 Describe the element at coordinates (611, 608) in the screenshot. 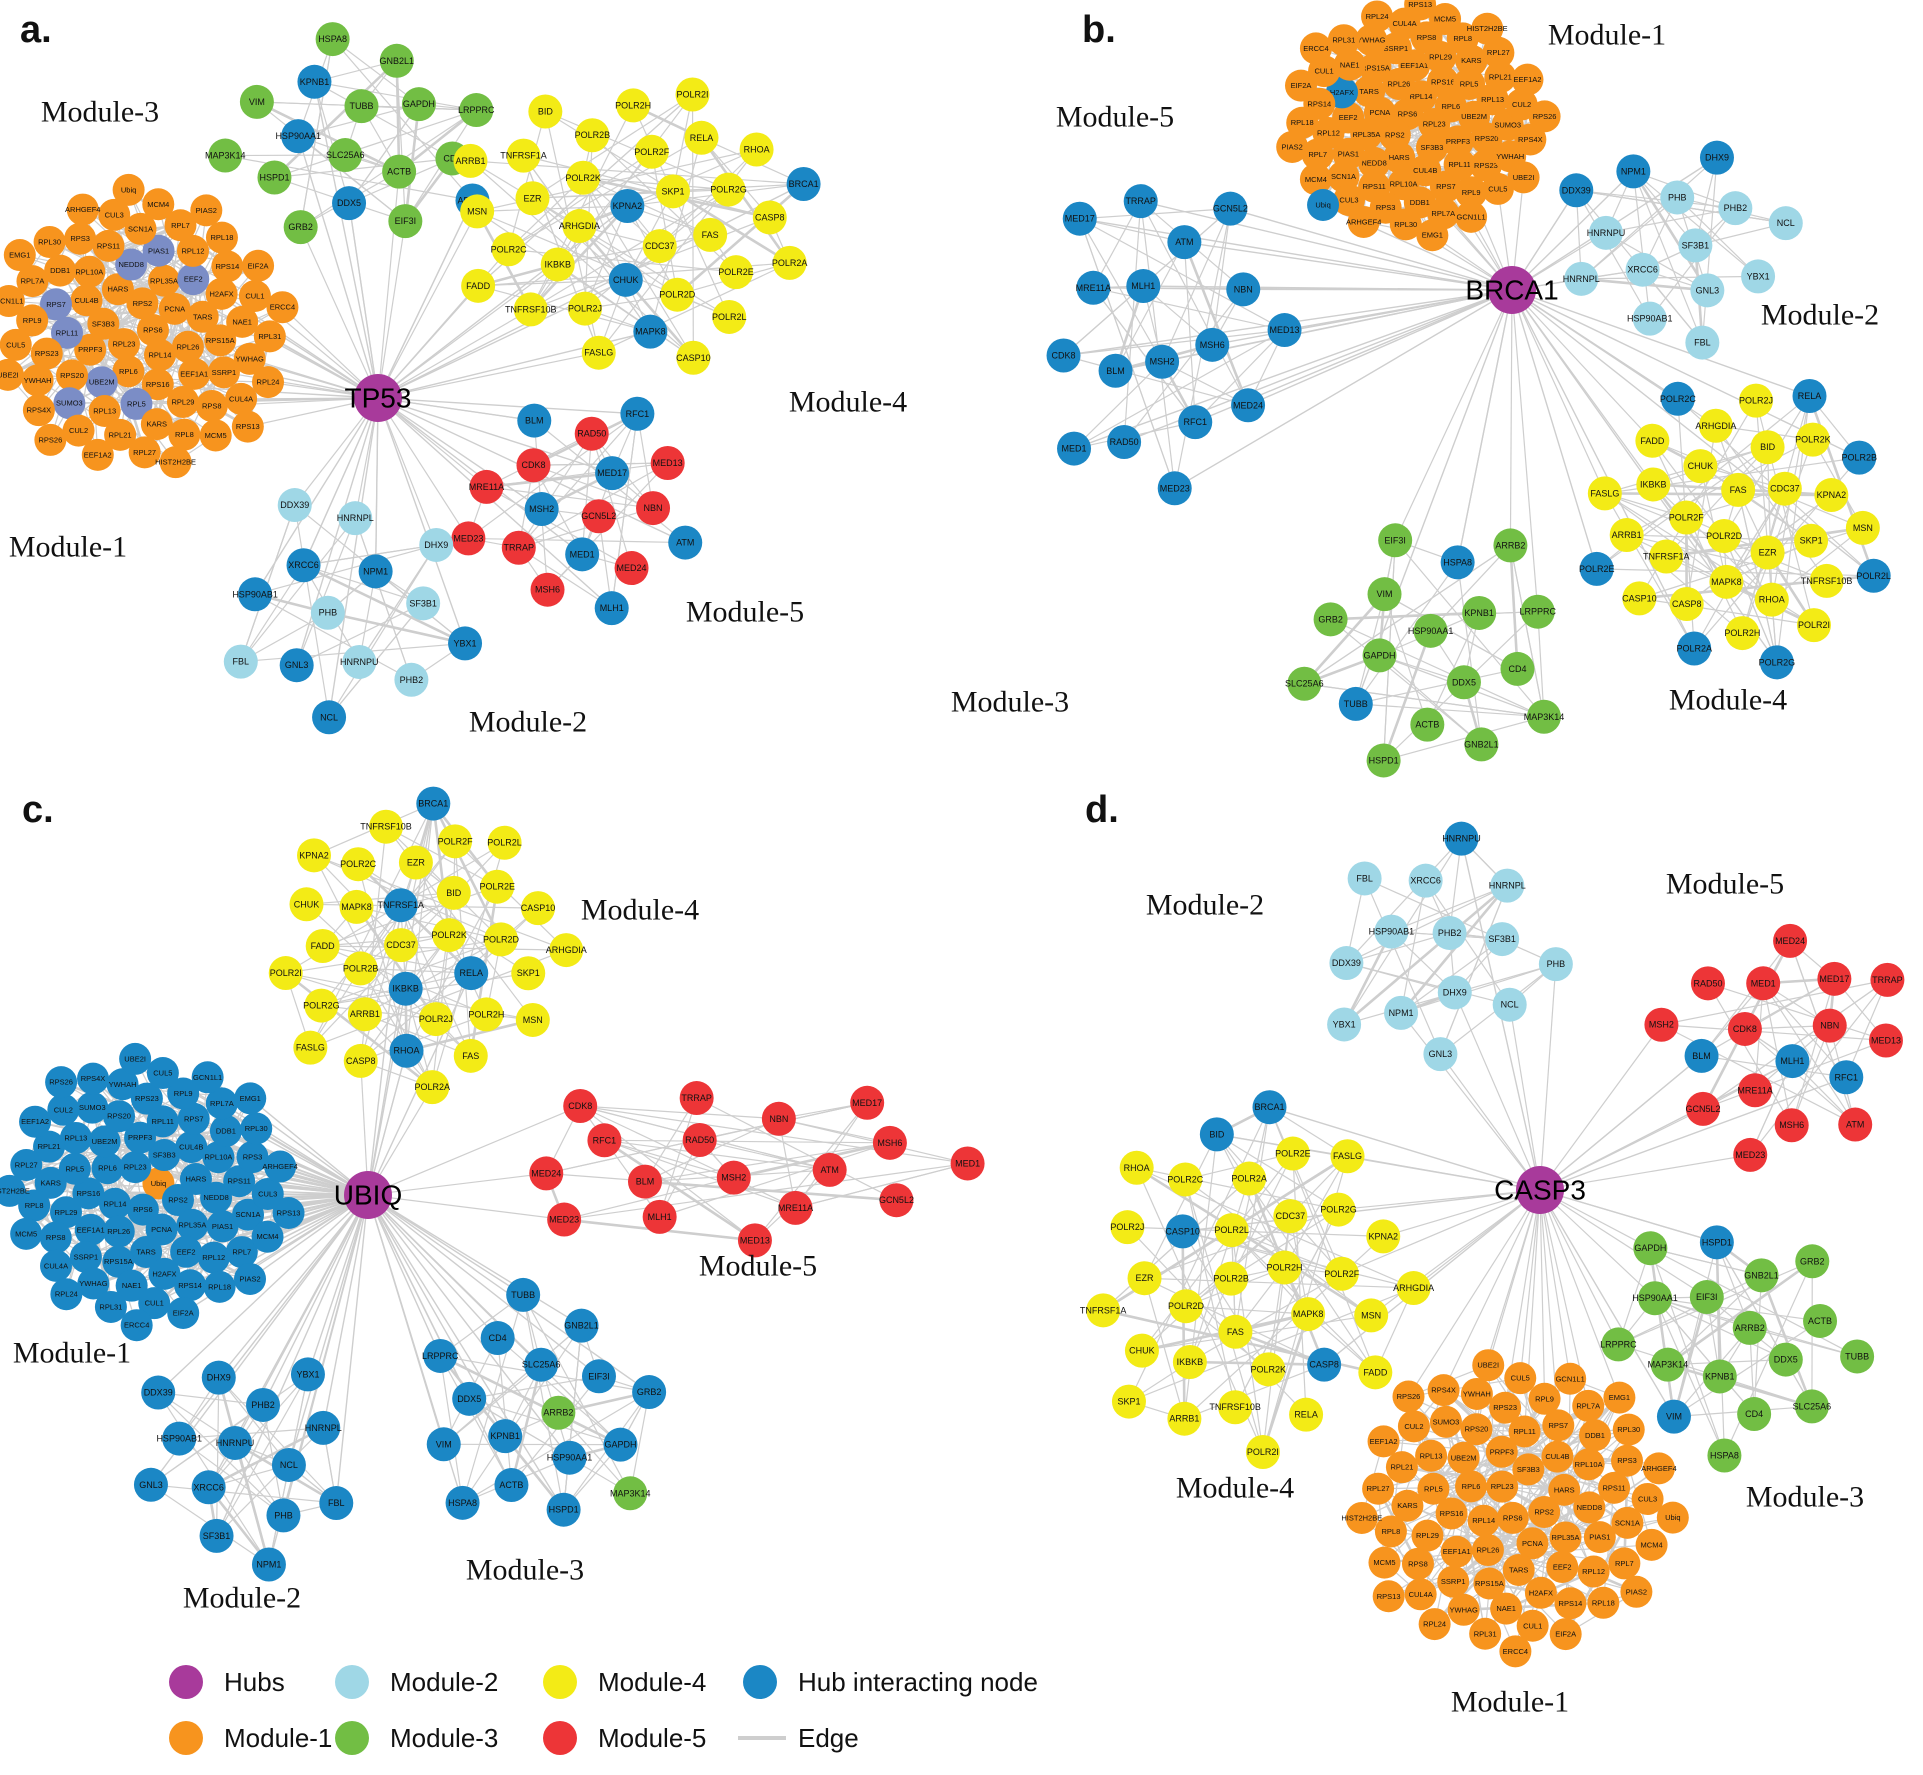

I see `node-mlh1: MLH1` at that location.